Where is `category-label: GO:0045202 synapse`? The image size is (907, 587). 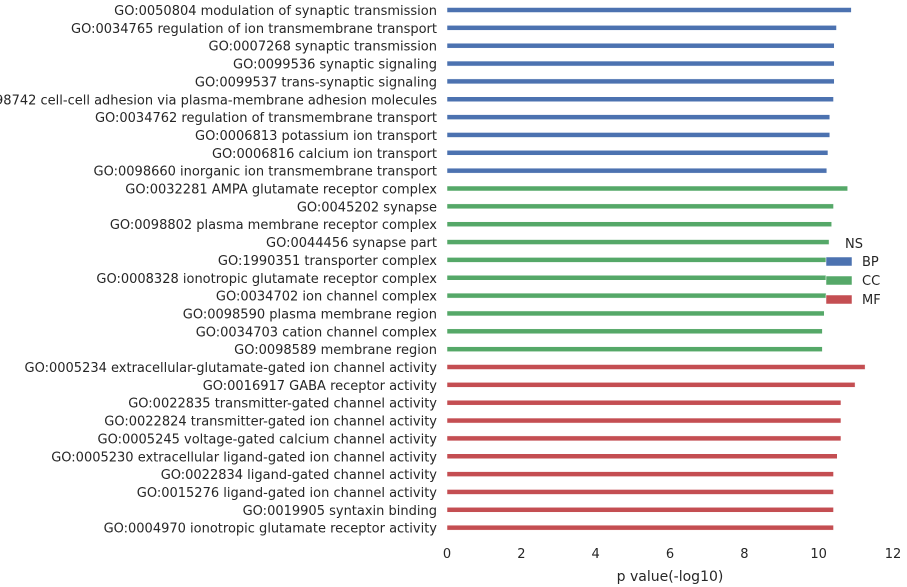 category-label: GO:0045202 synapse is located at coordinates (367, 207).